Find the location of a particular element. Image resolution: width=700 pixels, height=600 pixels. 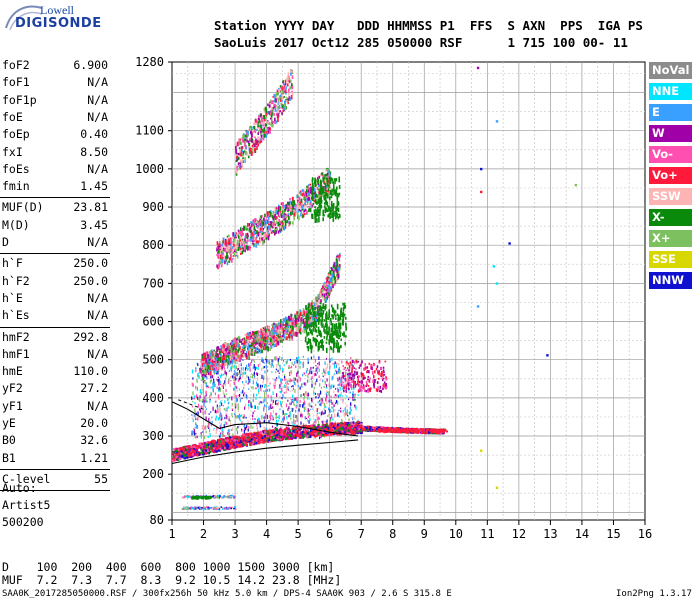

param-row: h`F2 250.0 is located at coordinates (55, 283).